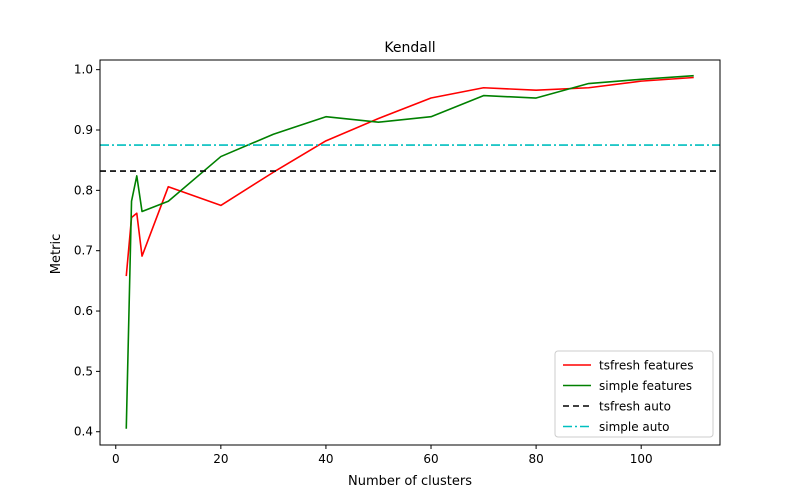 The height and width of the screenshot is (500, 800). Describe the element at coordinates (645, 386) in the screenshot. I see `legend-label: simple features` at that location.